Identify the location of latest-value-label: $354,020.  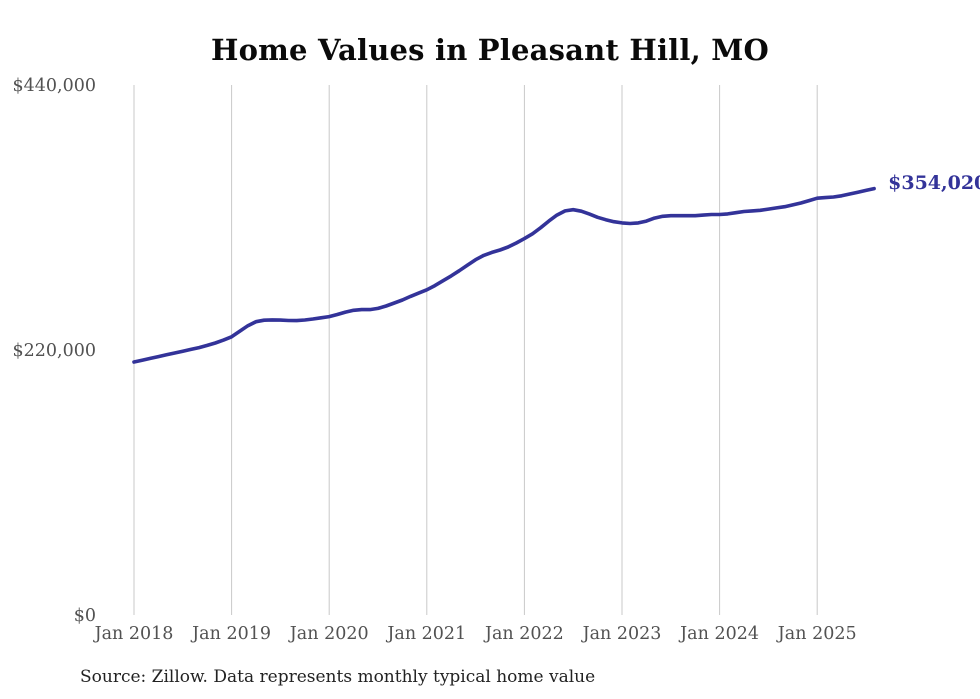
(934, 183).